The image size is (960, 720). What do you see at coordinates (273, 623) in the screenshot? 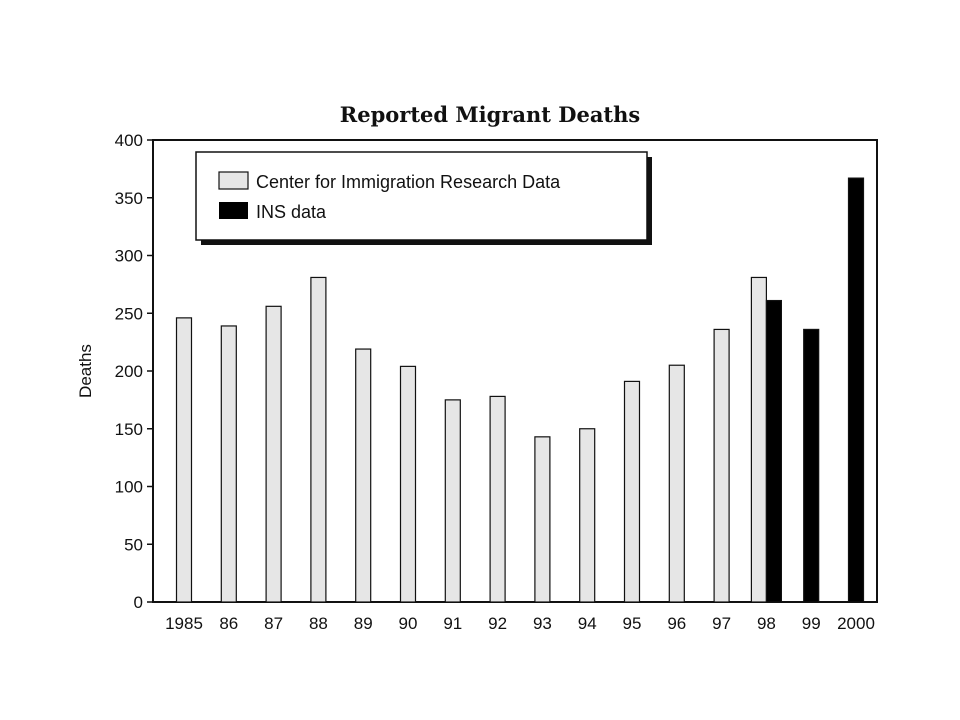
I see `x-tick-label: 87` at bounding box center [273, 623].